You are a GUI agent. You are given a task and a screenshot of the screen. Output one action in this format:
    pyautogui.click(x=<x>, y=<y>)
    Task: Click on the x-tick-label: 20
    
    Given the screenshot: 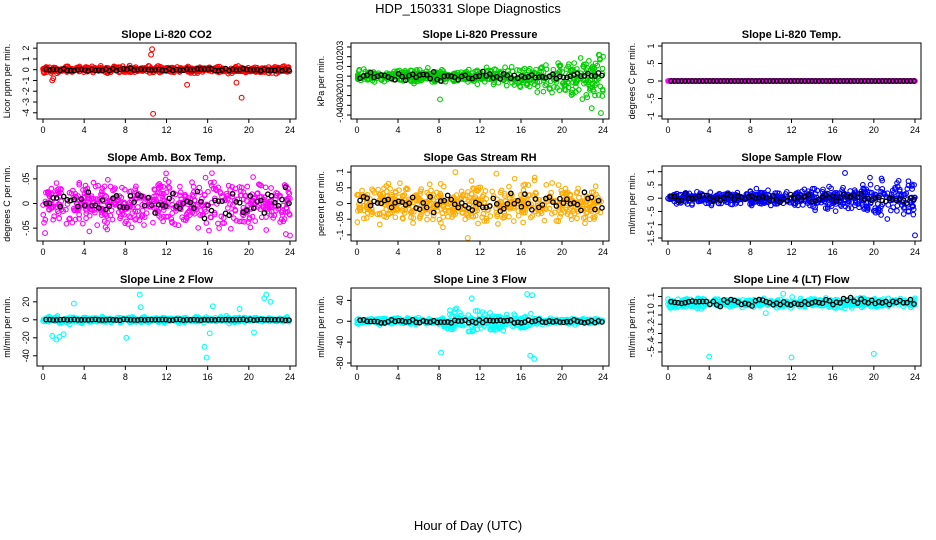 What is the action you would take?
    pyautogui.click(x=562, y=377)
    